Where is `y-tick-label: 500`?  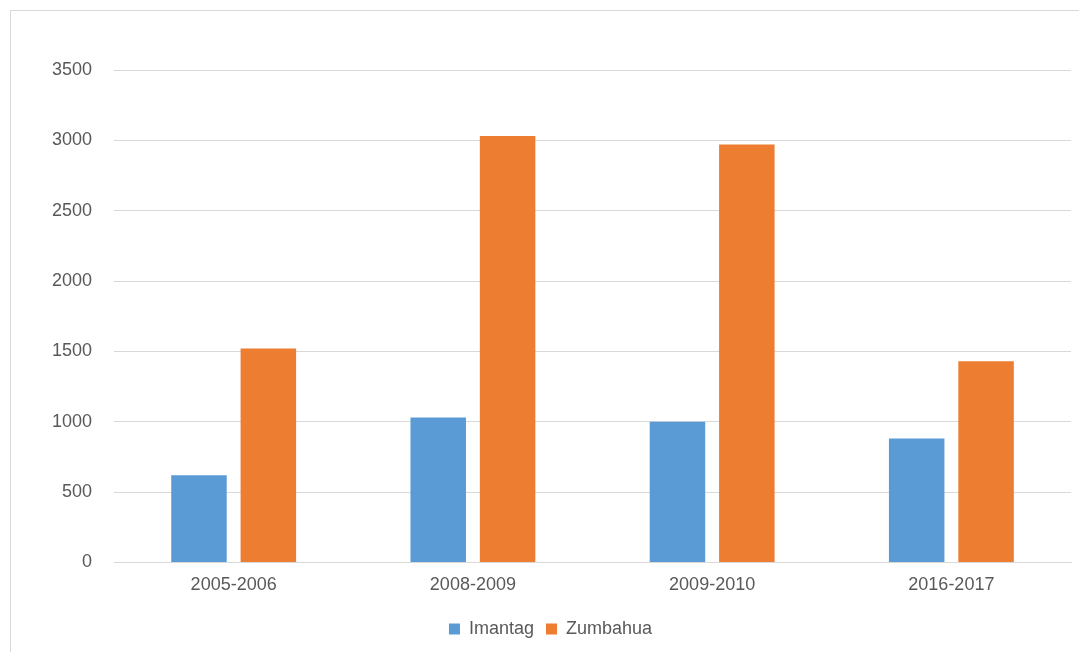
y-tick-label: 500 is located at coordinates (77, 491).